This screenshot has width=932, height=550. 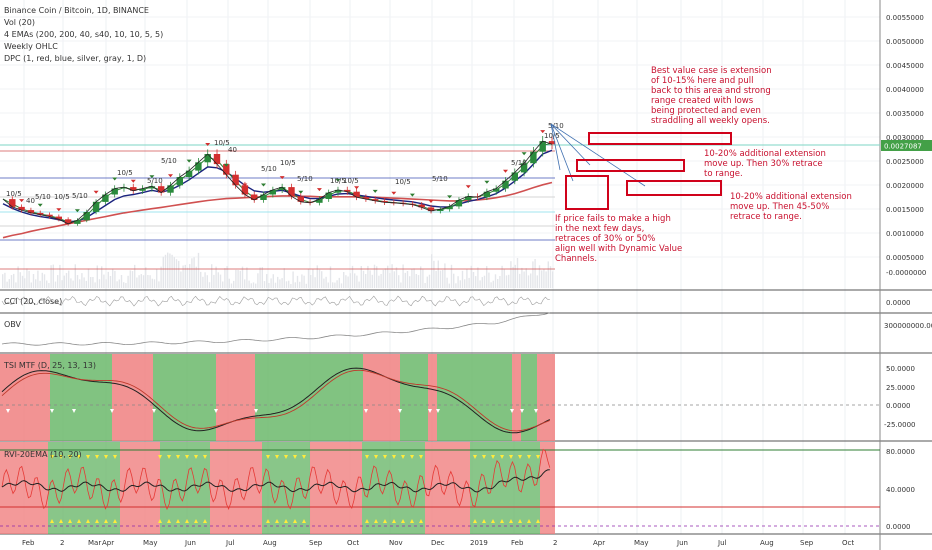 I want to click on tsi-title: TSI MTF (D, 25, 13, 13), so click(x=49, y=365).